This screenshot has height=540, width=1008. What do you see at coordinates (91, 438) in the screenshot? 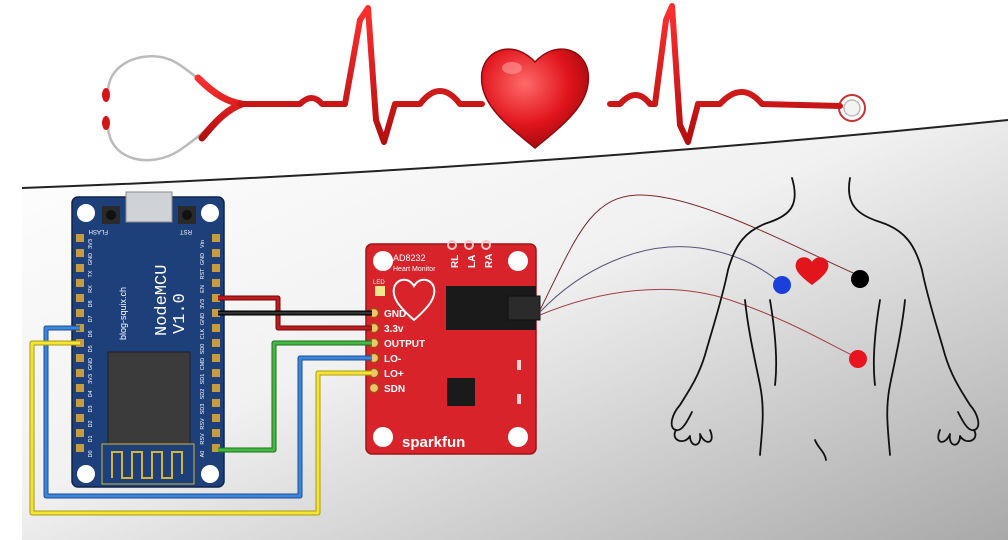
I see `nodemcu-pin-label: D1` at bounding box center [91, 438].